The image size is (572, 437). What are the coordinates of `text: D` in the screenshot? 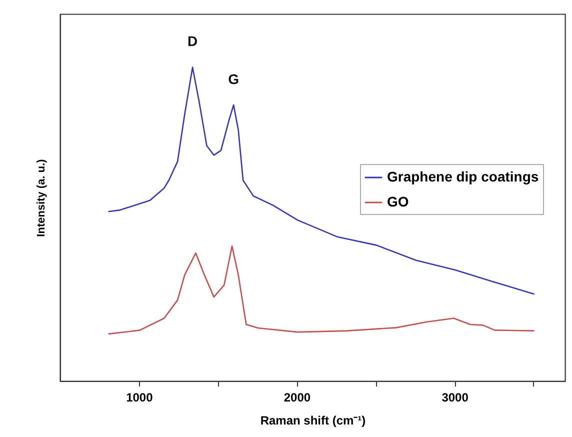 It's located at (193, 41).